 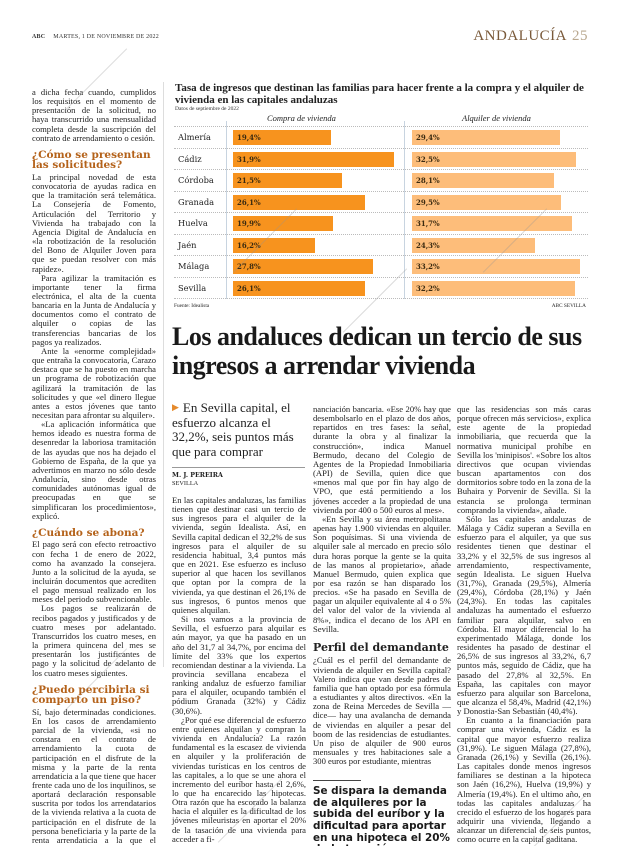 I want to click on alquiler-bar: 32,2%, so click(x=493, y=288).